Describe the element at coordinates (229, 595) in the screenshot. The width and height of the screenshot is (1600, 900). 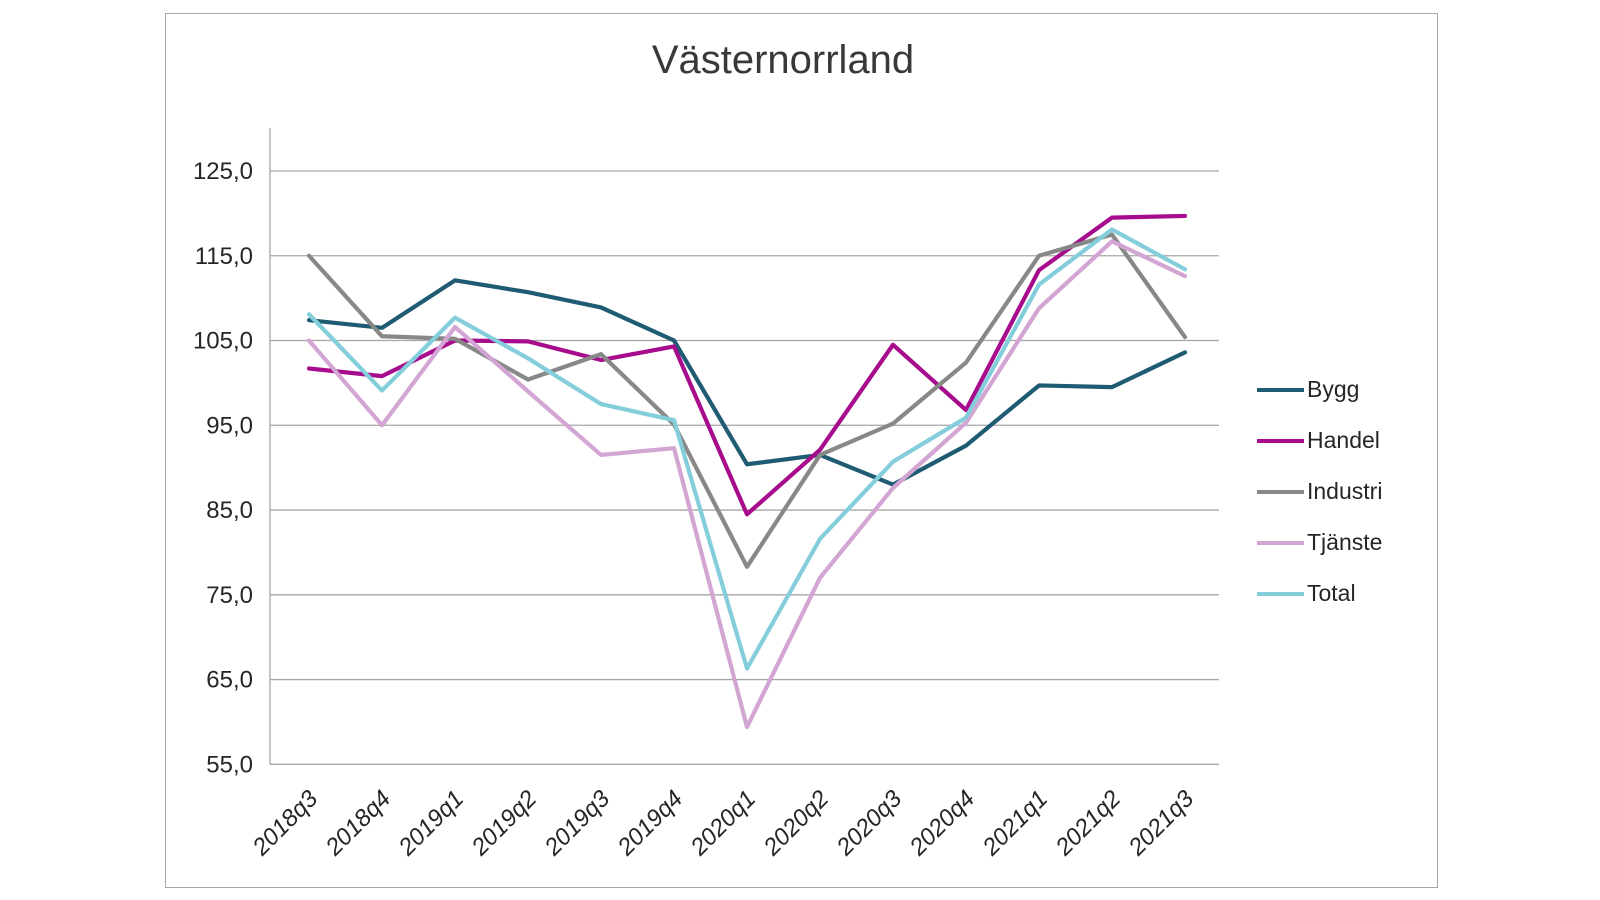
I see `y-tick-label: 75,0` at that location.